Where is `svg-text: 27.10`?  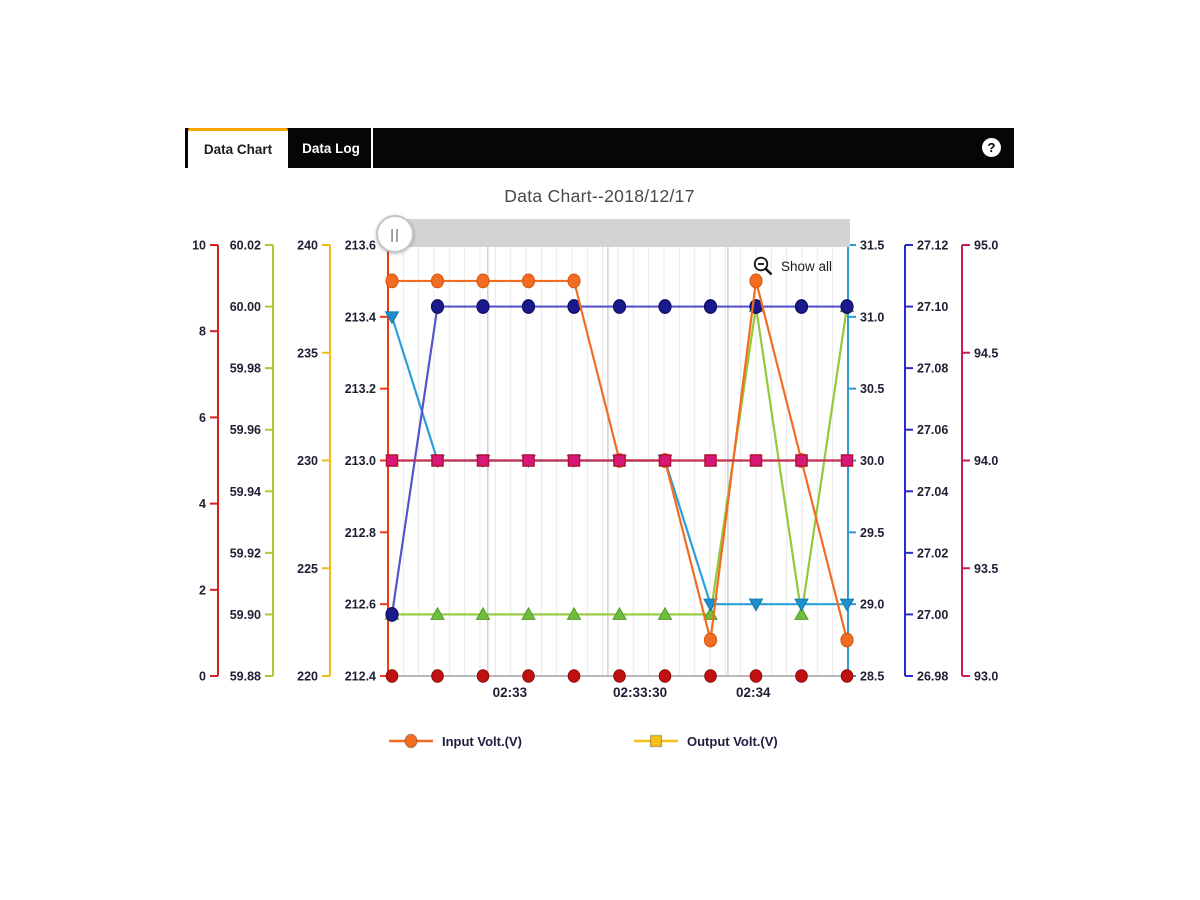
svg-text: 27.10 is located at coordinates (932, 307).